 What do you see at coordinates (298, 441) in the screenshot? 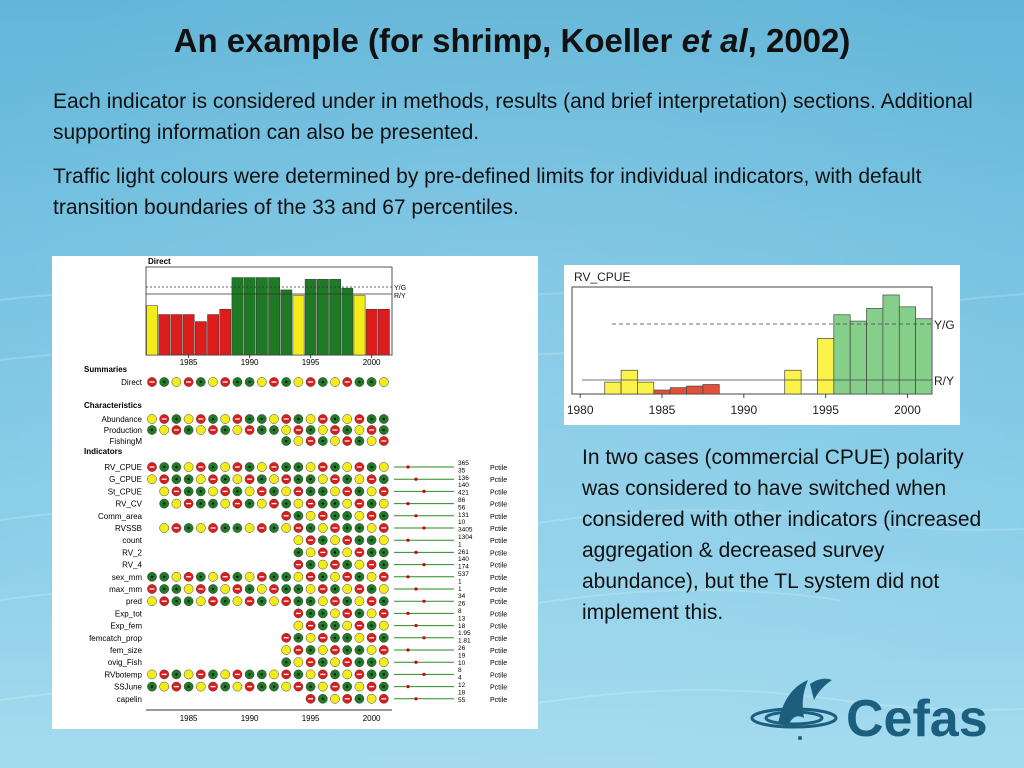
I see `status-dot-FishingM` at bounding box center [298, 441].